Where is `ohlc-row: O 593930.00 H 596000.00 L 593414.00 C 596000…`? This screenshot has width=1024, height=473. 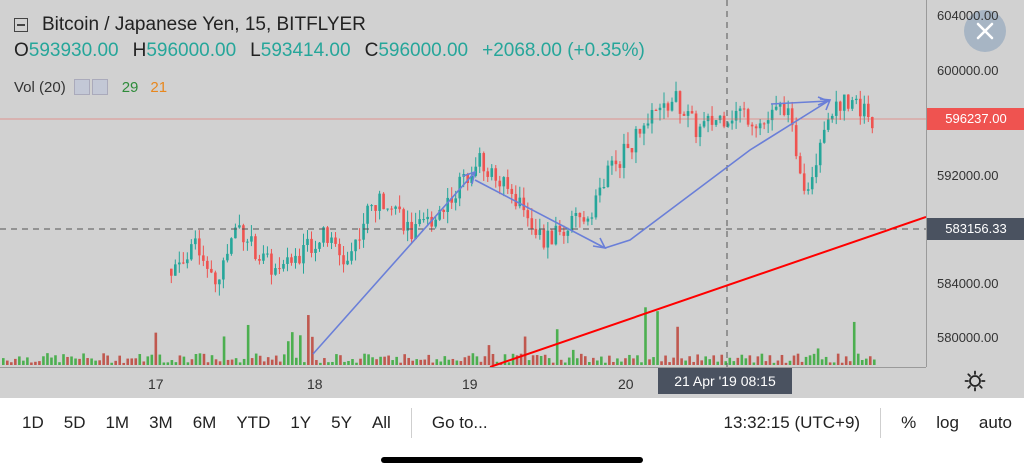 ohlc-row: O 593930.00 H 596000.00 L 593414.00 C 596000… is located at coordinates (336, 51).